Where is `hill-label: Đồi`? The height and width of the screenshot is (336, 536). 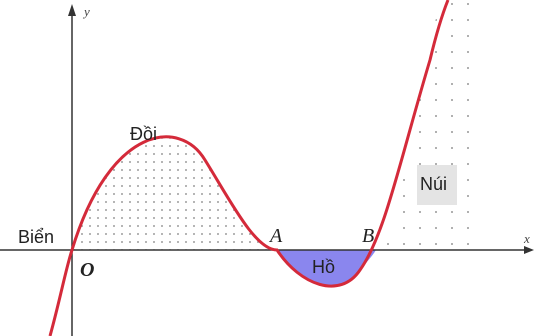
hill-label: Đồi is located at coordinates (143, 134).